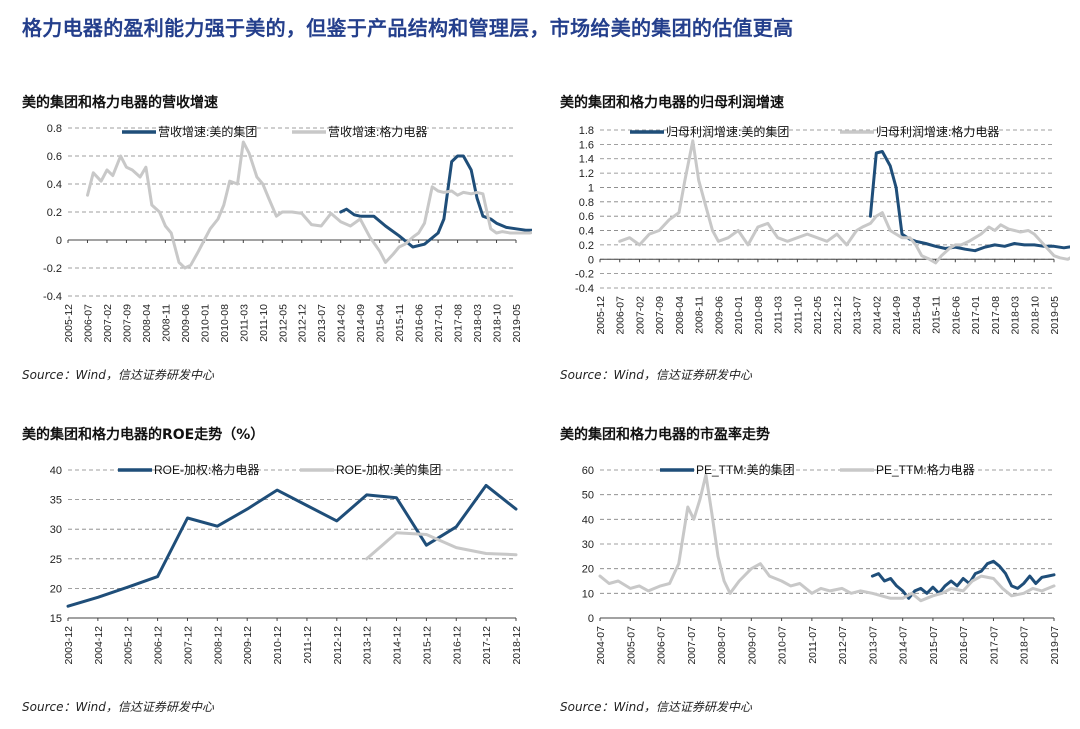 Image resolution: width=1080 pixels, height=729 pixels. Describe the element at coordinates (283, 323) in the screenshot. I see `x-tick-label: 2012-05` at that location.